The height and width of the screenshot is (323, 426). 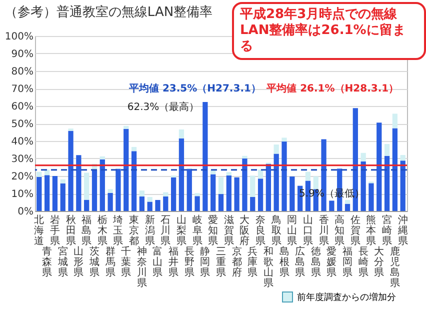 I want to click on x-tick-label: 鹿児島県, so click(x=395, y=267).